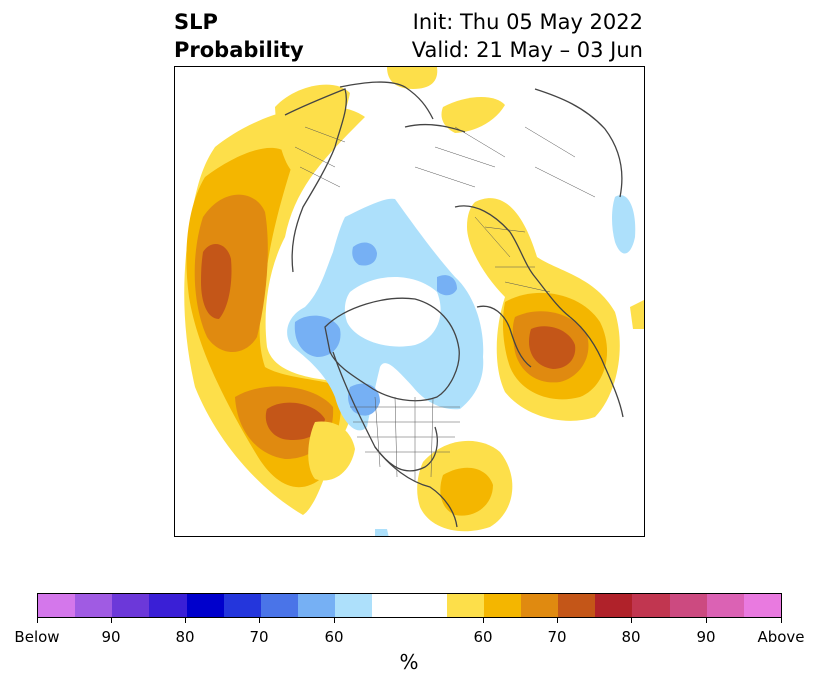  Describe the element at coordinates (274, 310) in the screenshot. I see `pacific-above-region` at that location.